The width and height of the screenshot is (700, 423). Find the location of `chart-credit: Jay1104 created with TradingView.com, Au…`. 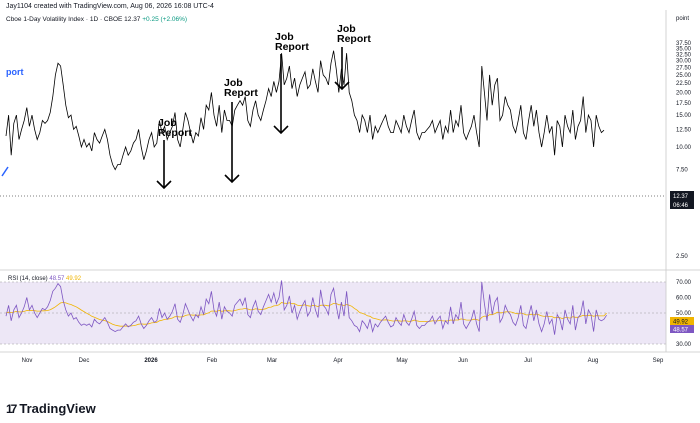

chart-credit: Jay1104 created with TradingView.com, Au… is located at coordinates (110, 6).